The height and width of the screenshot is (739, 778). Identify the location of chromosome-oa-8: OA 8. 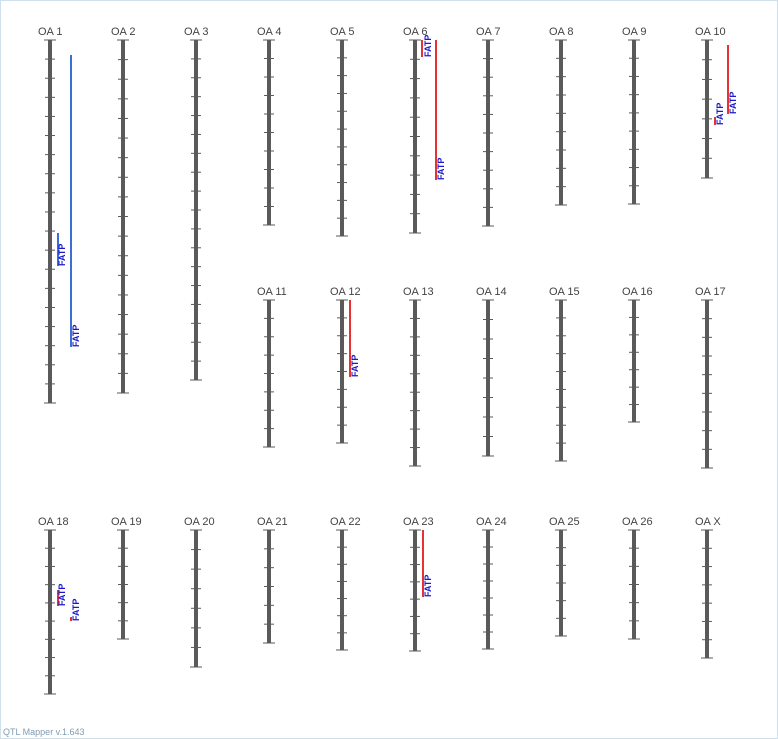
(561, 116).